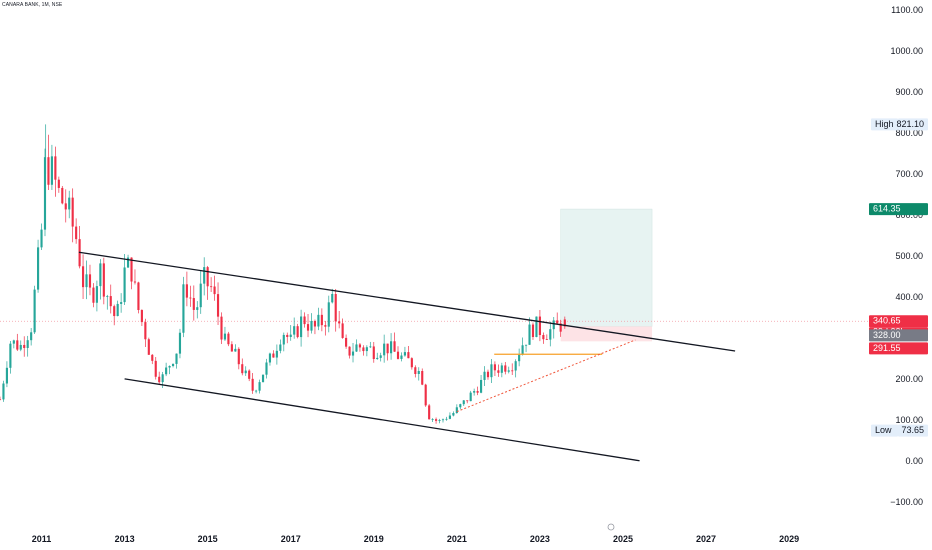 This screenshot has height=550, width=932. What do you see at coordinates (125, 539) in the screenshot?
I see `x-tick-label: 2013` at bounding box center [125, 539].